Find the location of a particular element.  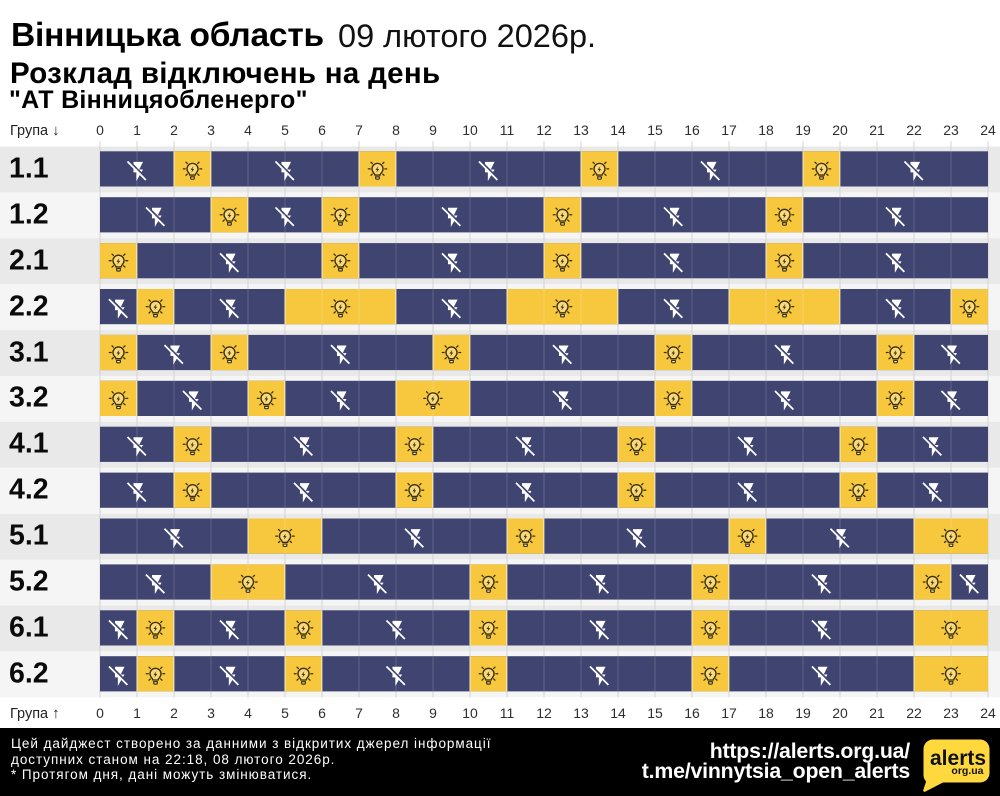

svg-text: org.ua is located at coordinates (967, 771).